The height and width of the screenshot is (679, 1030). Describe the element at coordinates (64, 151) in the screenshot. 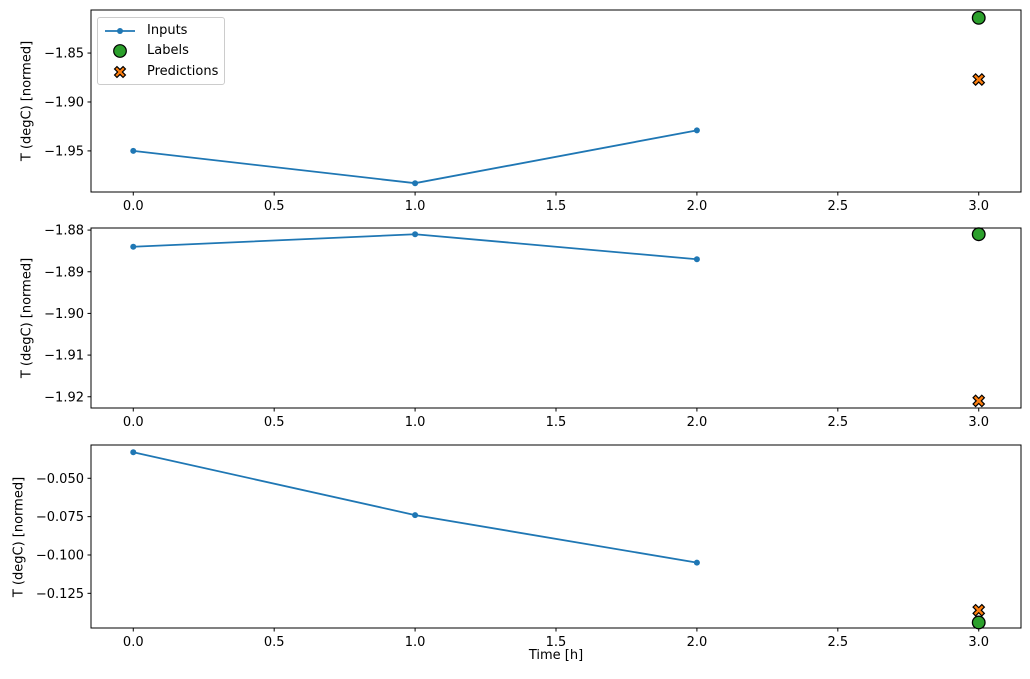

I see `y-tick-label: −1.95` at that location.